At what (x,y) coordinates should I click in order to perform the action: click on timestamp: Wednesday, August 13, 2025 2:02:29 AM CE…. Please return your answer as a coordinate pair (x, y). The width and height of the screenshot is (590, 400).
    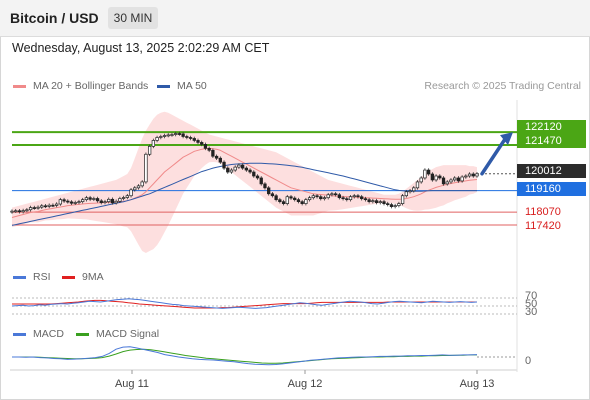
    Looking at the image, I should click on (141, 48).